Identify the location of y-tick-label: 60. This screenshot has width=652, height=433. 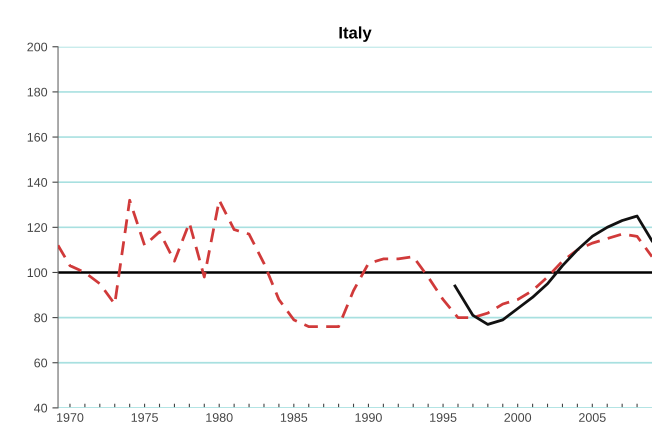
(41, 363).